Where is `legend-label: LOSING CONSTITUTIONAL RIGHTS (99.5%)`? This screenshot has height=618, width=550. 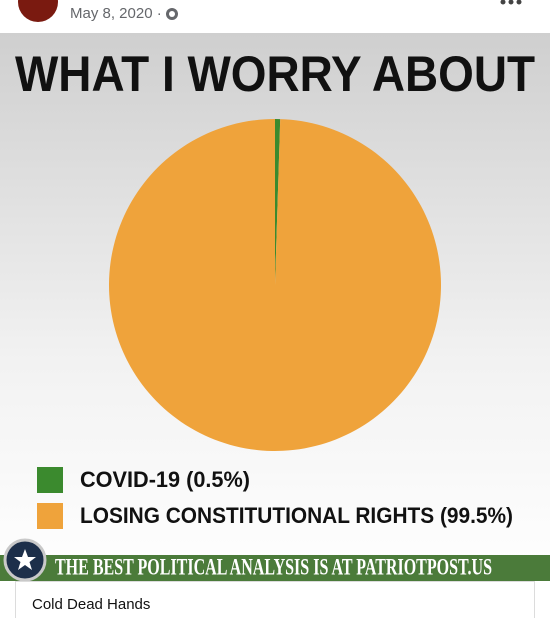 legend-label: LOSING CONSTITUTIONAL RIGHTS (99.5%) is located at coordinates (296, 515).